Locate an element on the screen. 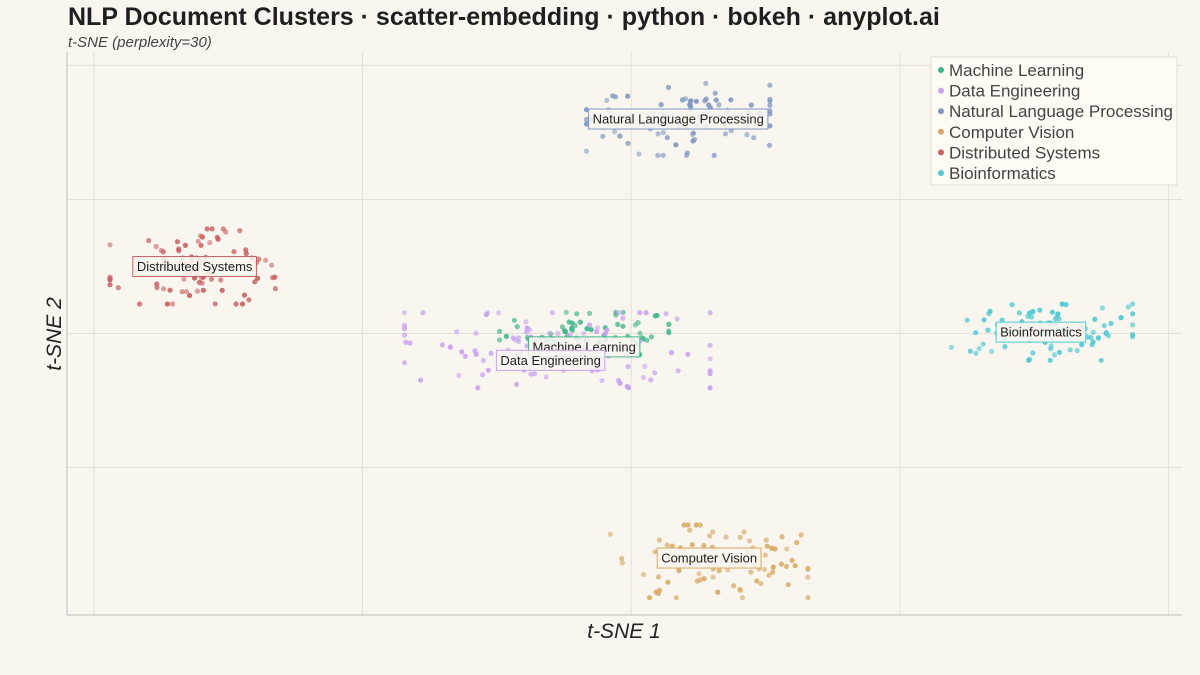 The height and width of the screenshot is (675, 1200). cluster-label-data-engineering: Data Engineering is located at coordinates (550, 360).